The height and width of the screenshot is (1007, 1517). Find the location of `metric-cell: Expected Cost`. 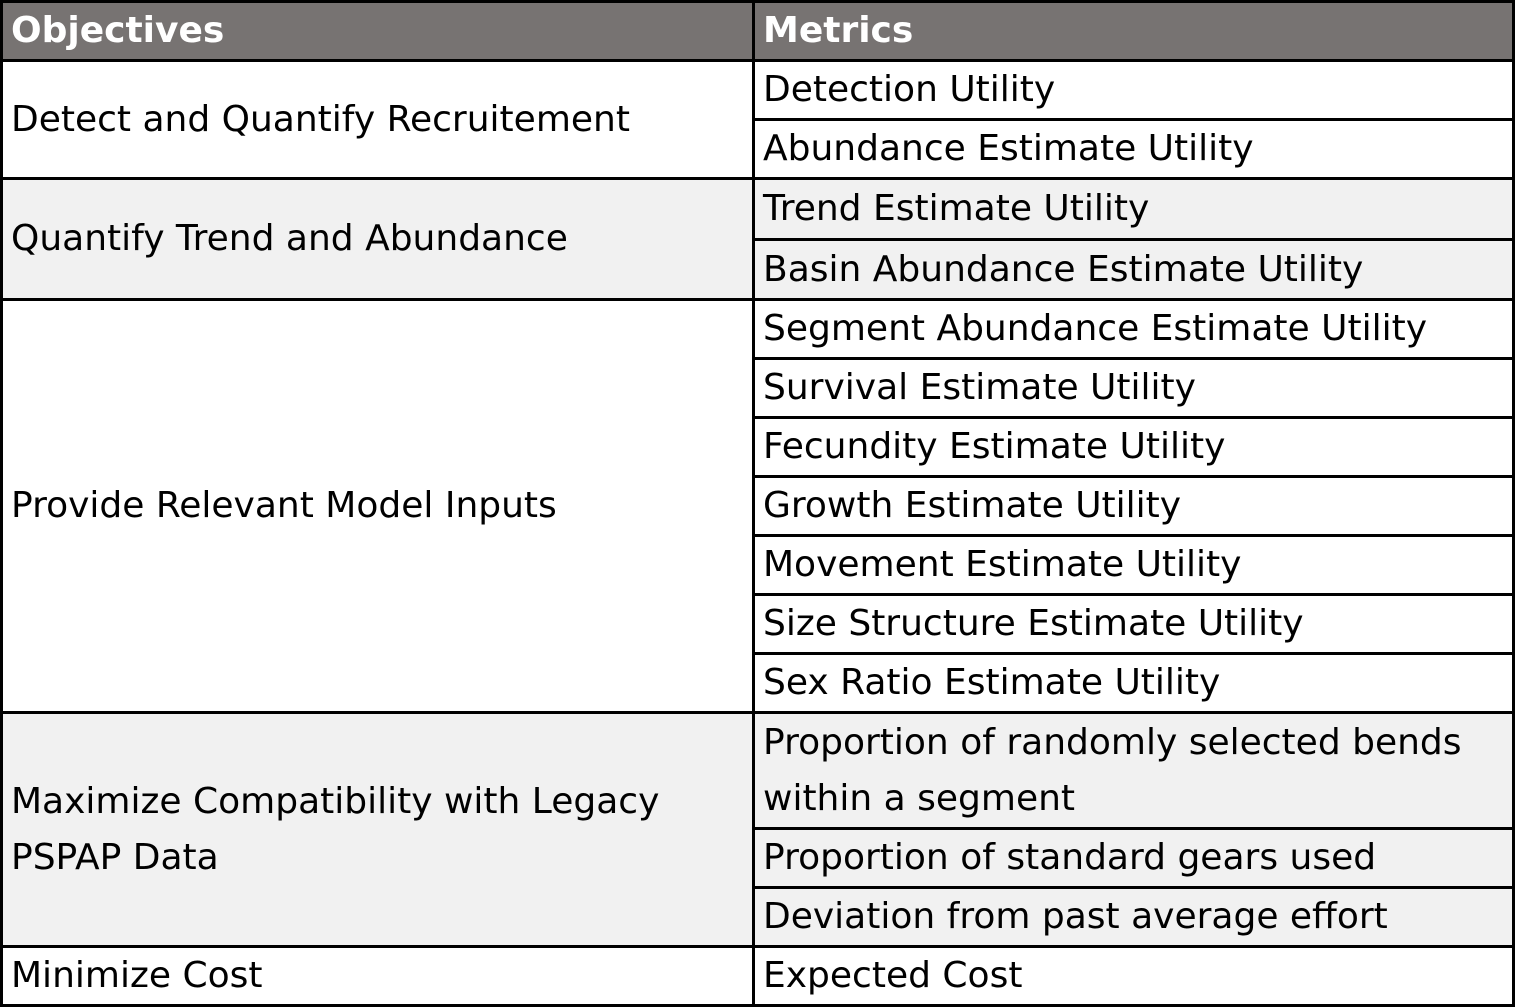

metric-cell: Expected Cost is located at coordinates (1133, 976).